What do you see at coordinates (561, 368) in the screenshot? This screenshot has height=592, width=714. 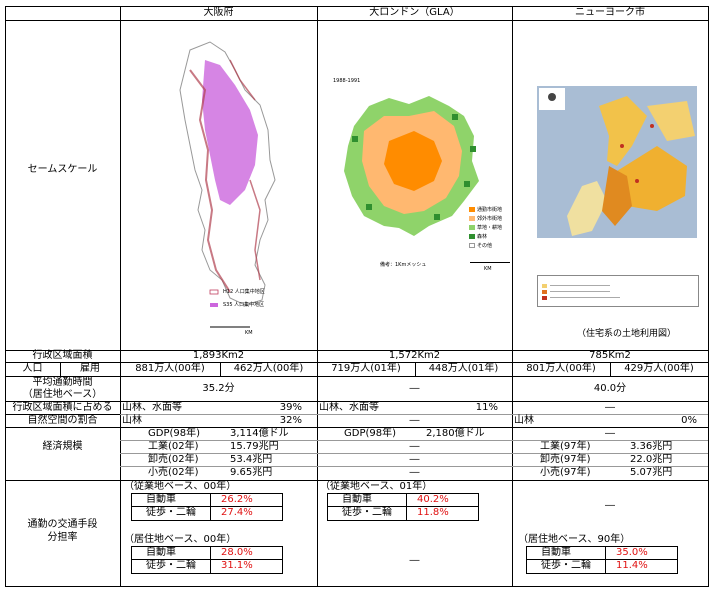 I see `population-ny: 801万人(00年)` at bounding box center [561, 368].